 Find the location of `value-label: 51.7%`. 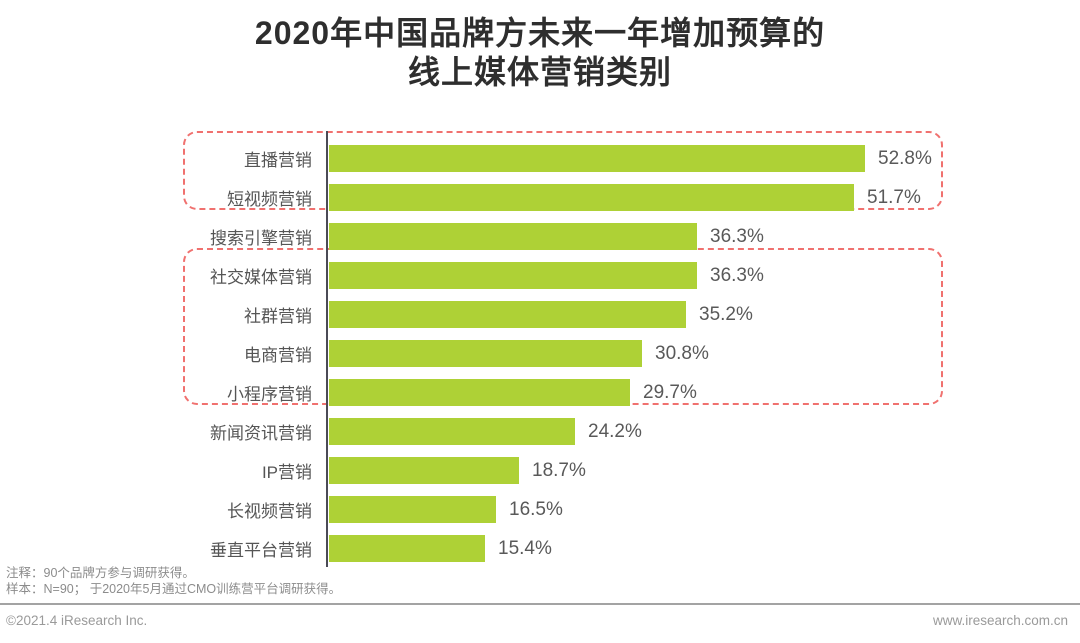

value-label: 51.7% is located at coordinates (894, 197).